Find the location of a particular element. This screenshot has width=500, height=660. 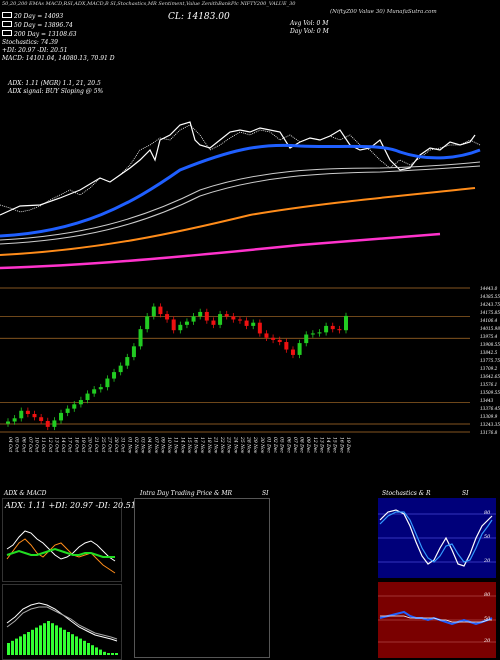

watermark: (NiftyZ00 Value 30) MunafaSutra.com is located at coordinates (383, 12).